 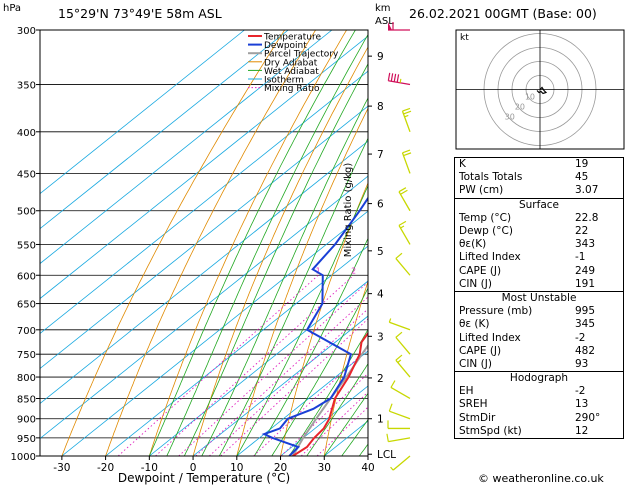 I want to click on km-tick-label: 2, so click(x=380, y=379).